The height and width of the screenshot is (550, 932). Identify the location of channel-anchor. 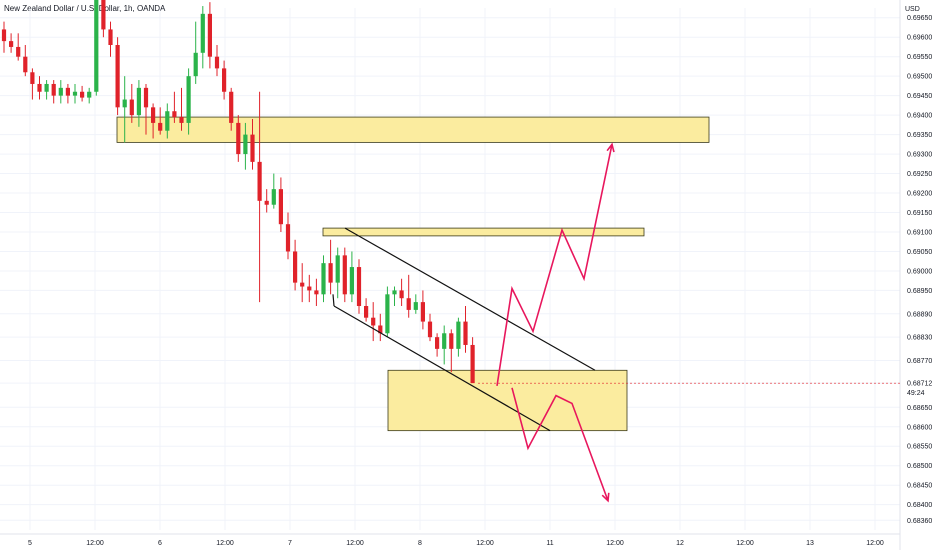
(333, 300).